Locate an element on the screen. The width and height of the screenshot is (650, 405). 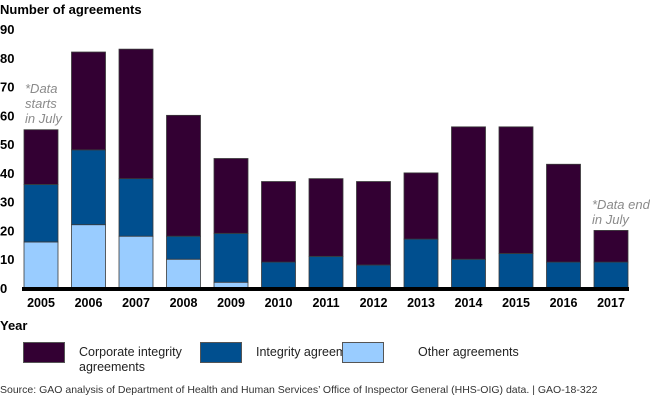
bar-group-2014 is located at coordinates (468, 207).